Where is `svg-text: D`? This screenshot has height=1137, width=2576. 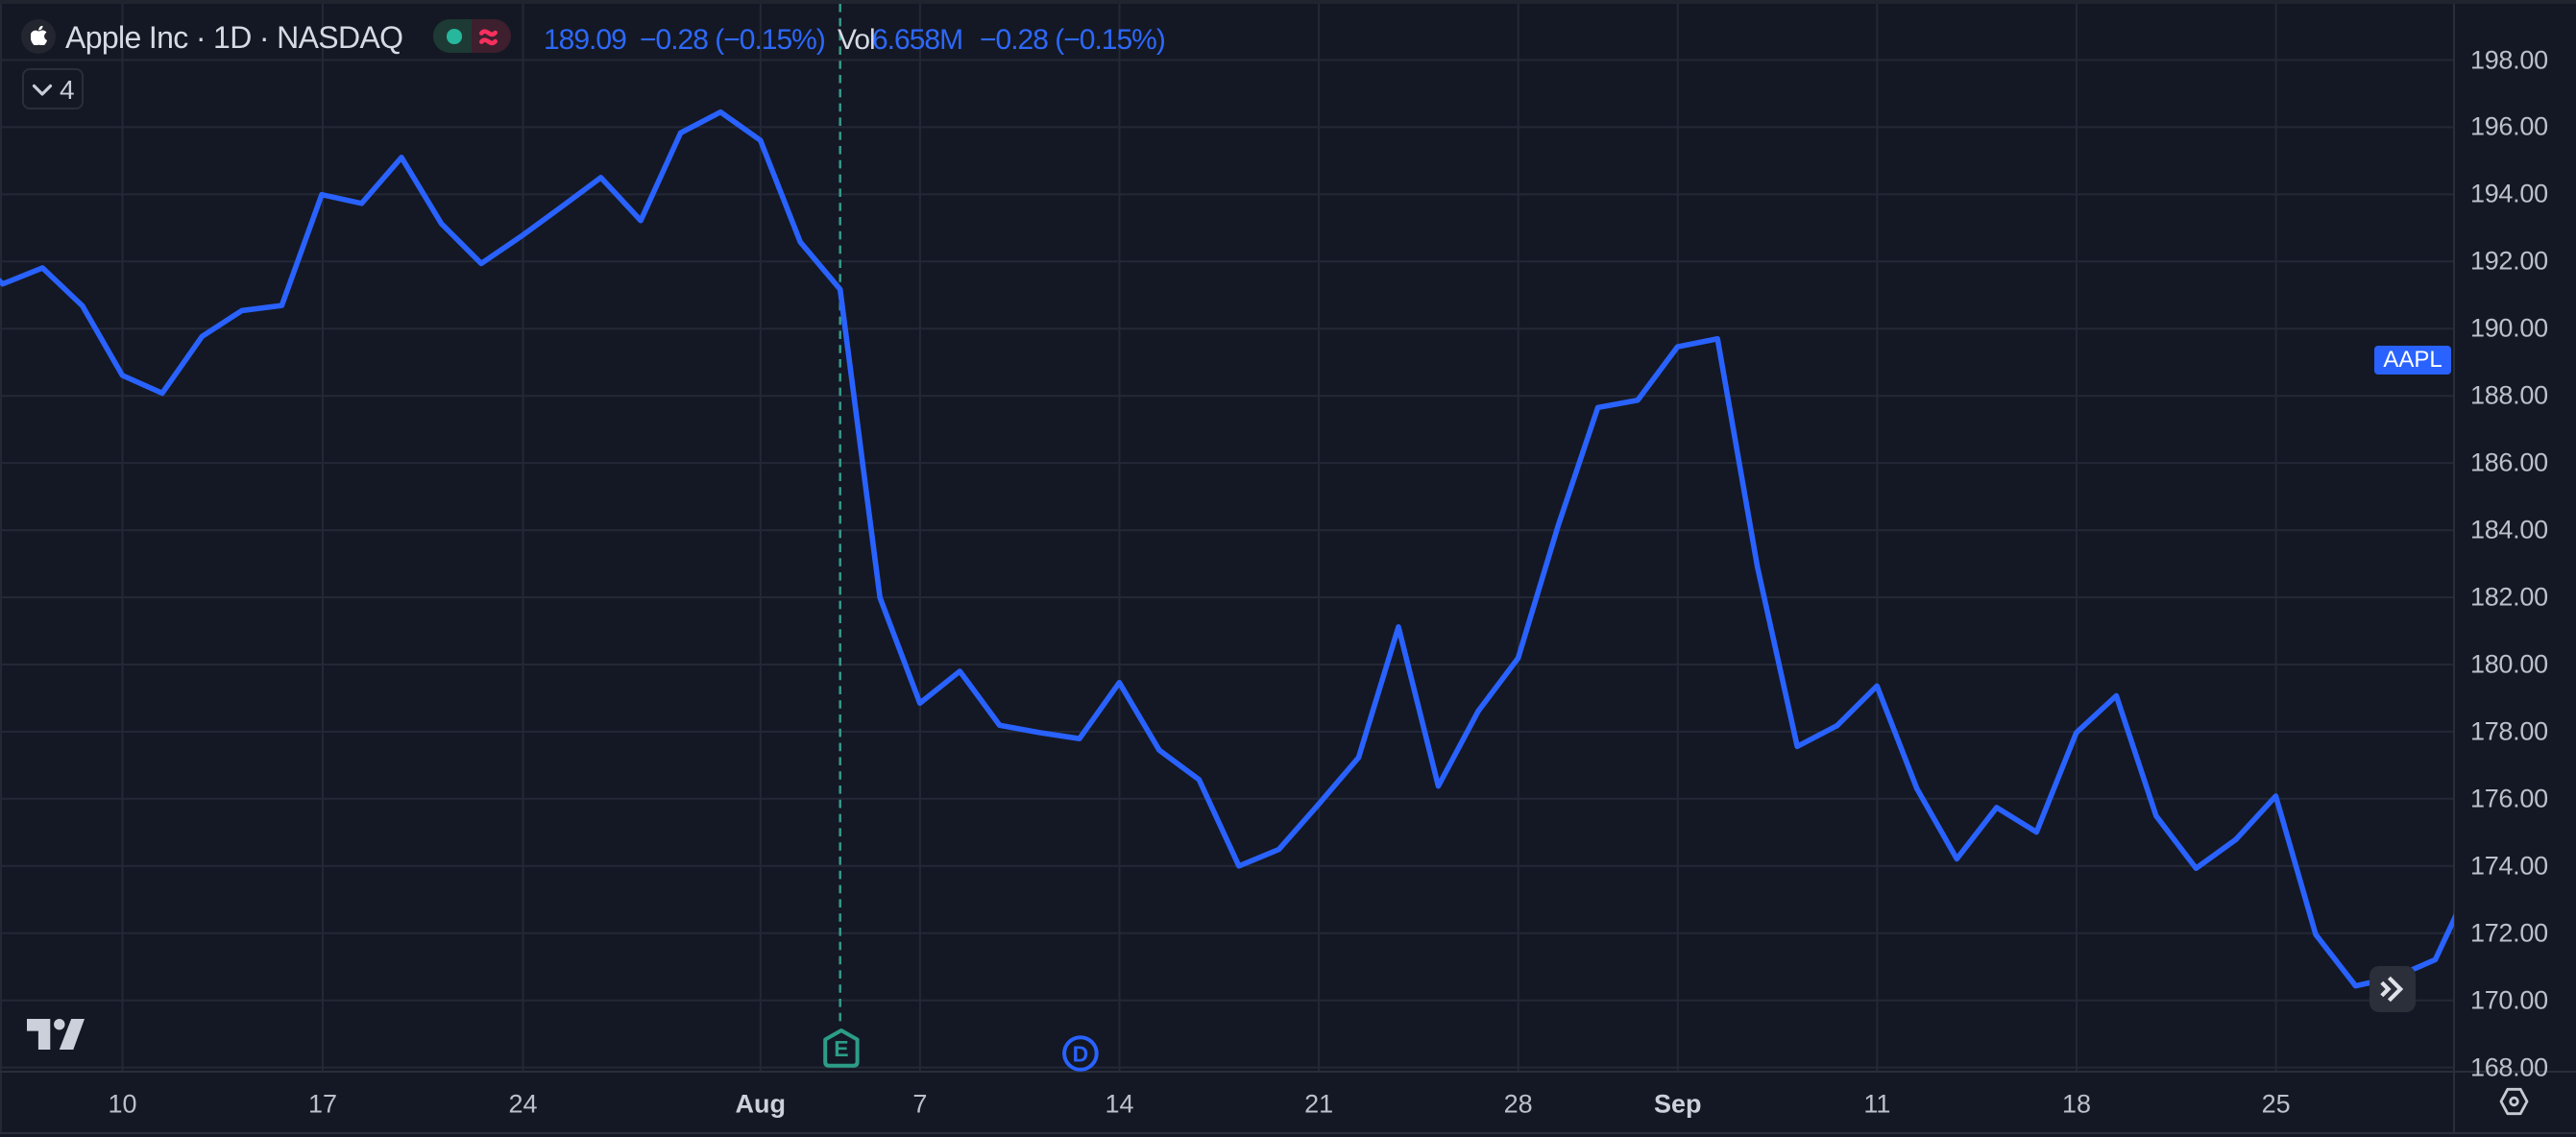 svg-text: D is located at coordinates (1081, 1053).